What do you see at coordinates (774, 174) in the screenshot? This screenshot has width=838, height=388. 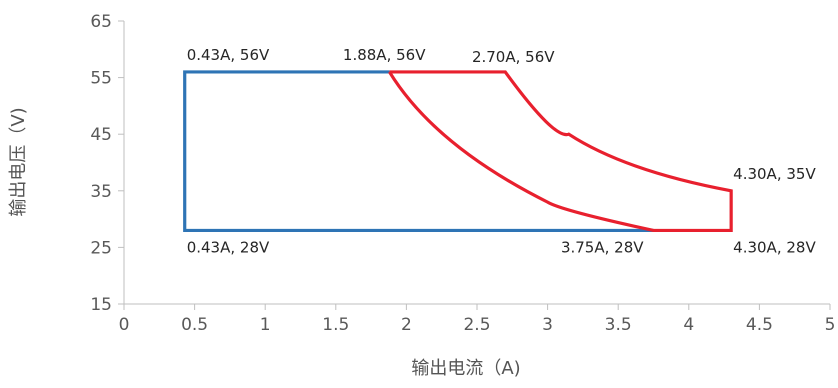 I see `data-annotation: 4.30A, 35V` at bounding box center [774, 174].